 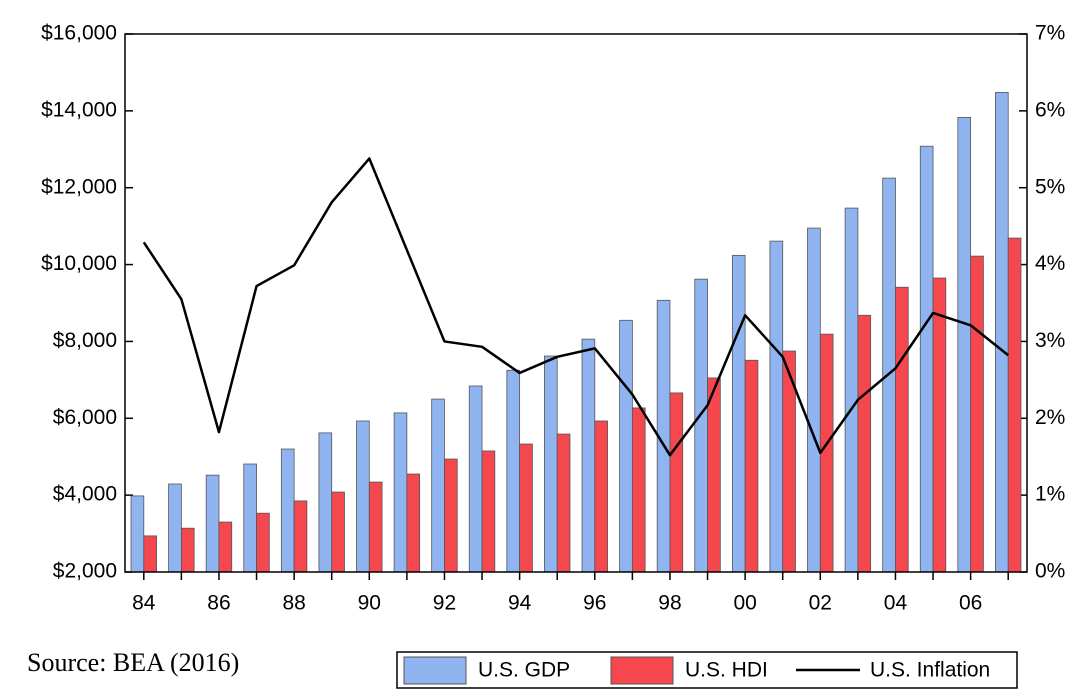 I want to click on y2-tick-label: 2%, so click(x=1050, y=417).